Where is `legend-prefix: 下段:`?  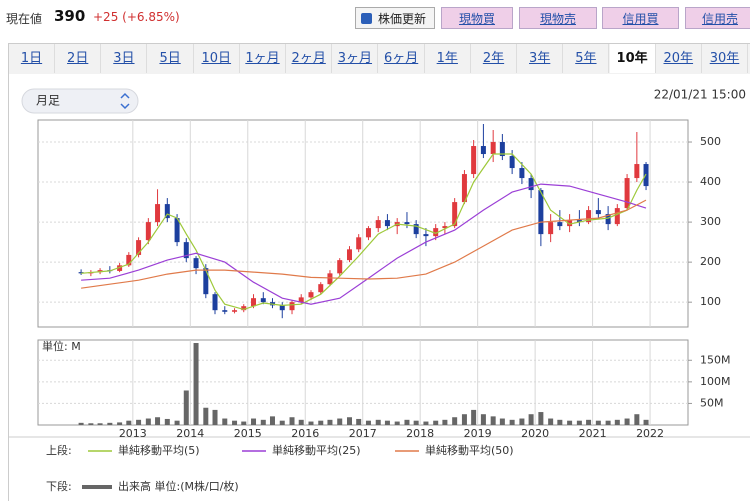
legend-prefix: 下段: is located at coordinates (59, 486).